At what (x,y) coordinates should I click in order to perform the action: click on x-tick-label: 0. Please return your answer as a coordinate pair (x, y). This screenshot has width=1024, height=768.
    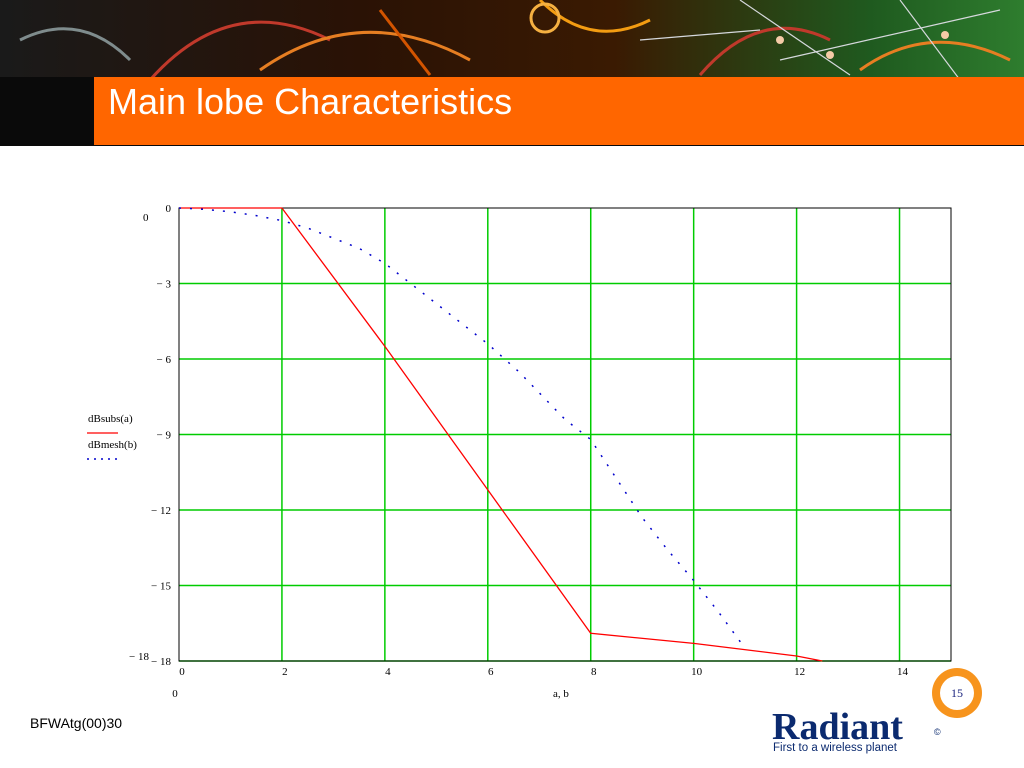
    Looking at the image, I should click on (182, 672).